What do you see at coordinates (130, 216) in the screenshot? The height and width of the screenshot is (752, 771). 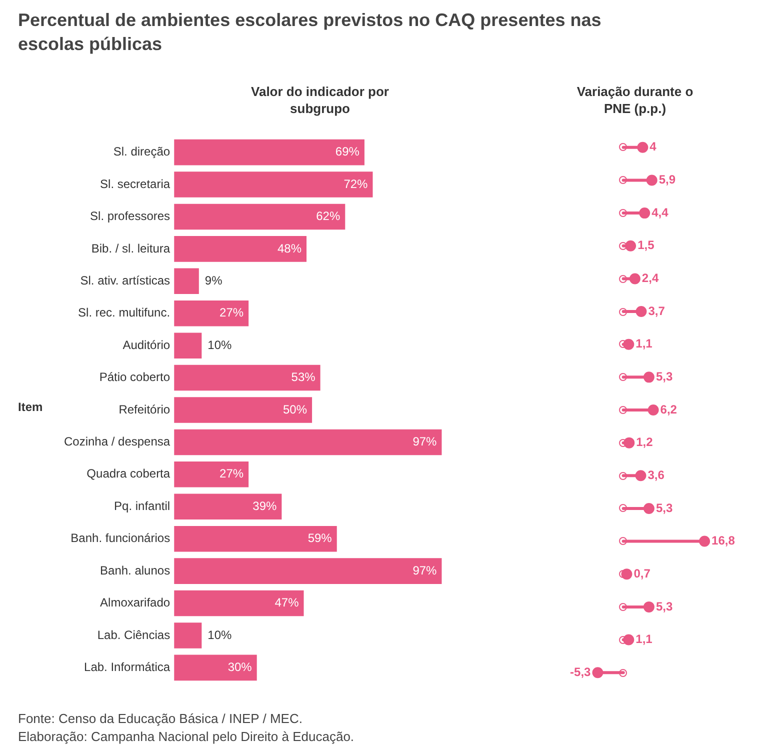 I see `y-tick-label: Sl. professores` at bounding box center [130, 216].